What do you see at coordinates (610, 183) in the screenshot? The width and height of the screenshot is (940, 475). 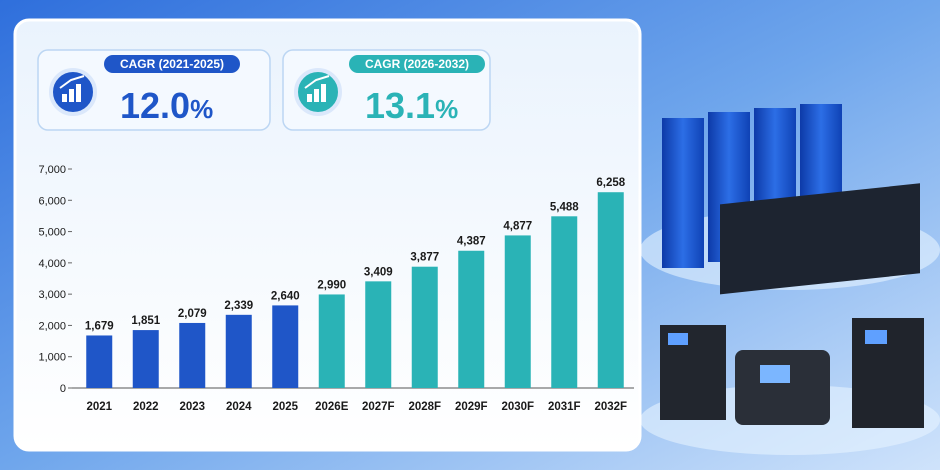 I see `value-label: 6,258` at bounding box center [610, 183].